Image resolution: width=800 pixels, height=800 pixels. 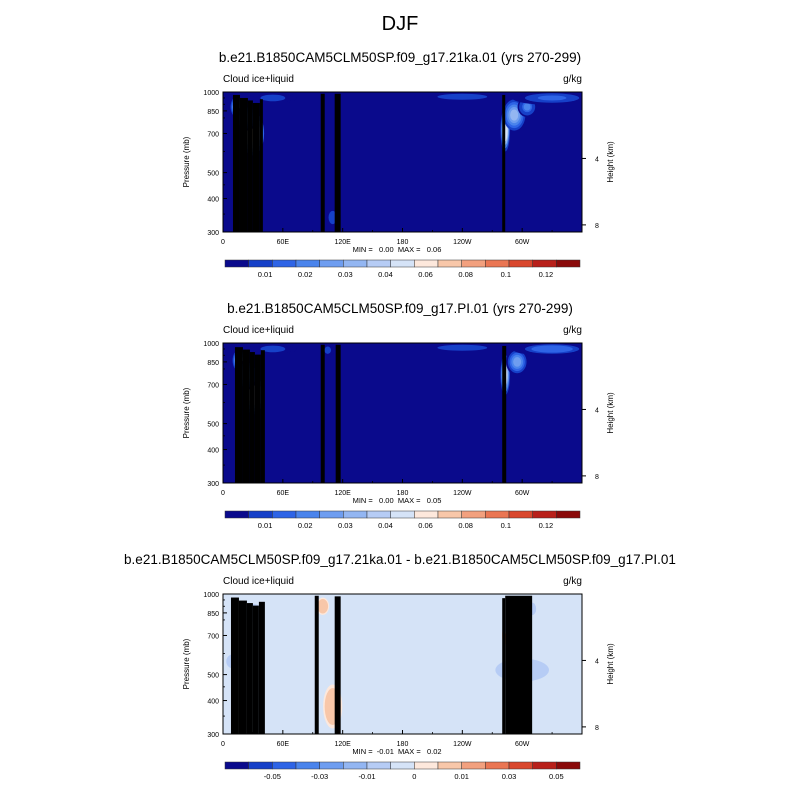 I want to click on x-tick-label: 120W, so click(x=462, y=744).